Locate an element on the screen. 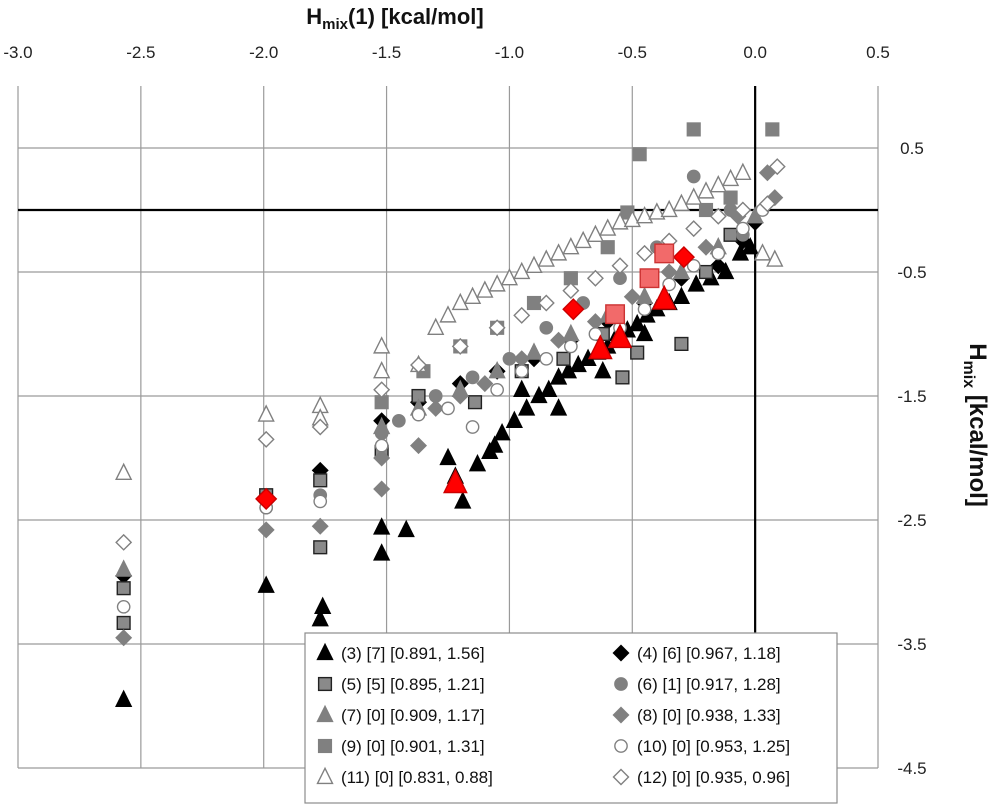 The width and height of the screenshot is (1000, 807). y-axis-title-sub: mix is located at coordinates (968, 375).